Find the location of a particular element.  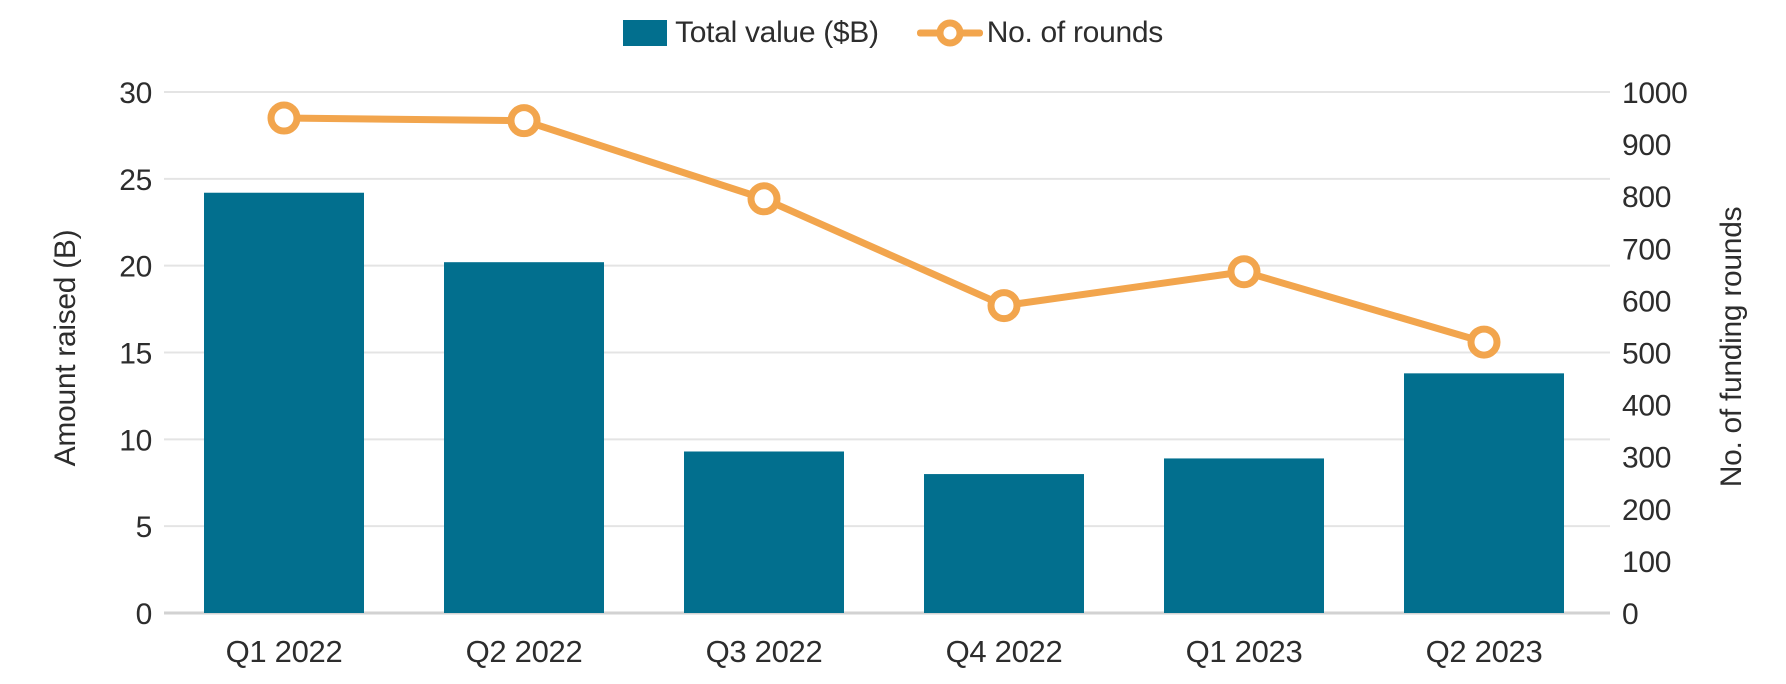

right-tick-label: 700 is located at coordinates (1646, 249).